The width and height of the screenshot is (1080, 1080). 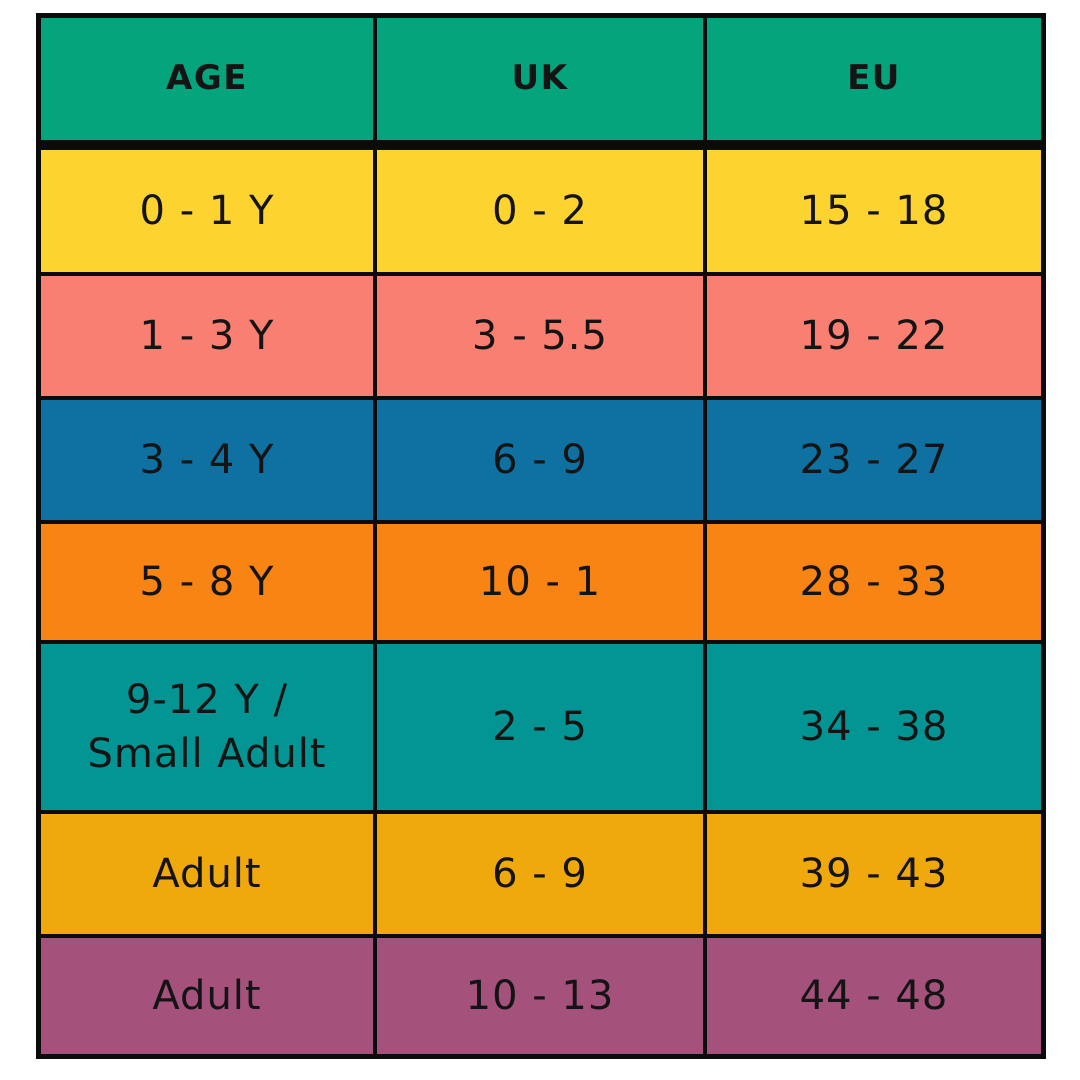 I want to click on uk-cell: 3 - 5.5, so click(x=542, y=336).